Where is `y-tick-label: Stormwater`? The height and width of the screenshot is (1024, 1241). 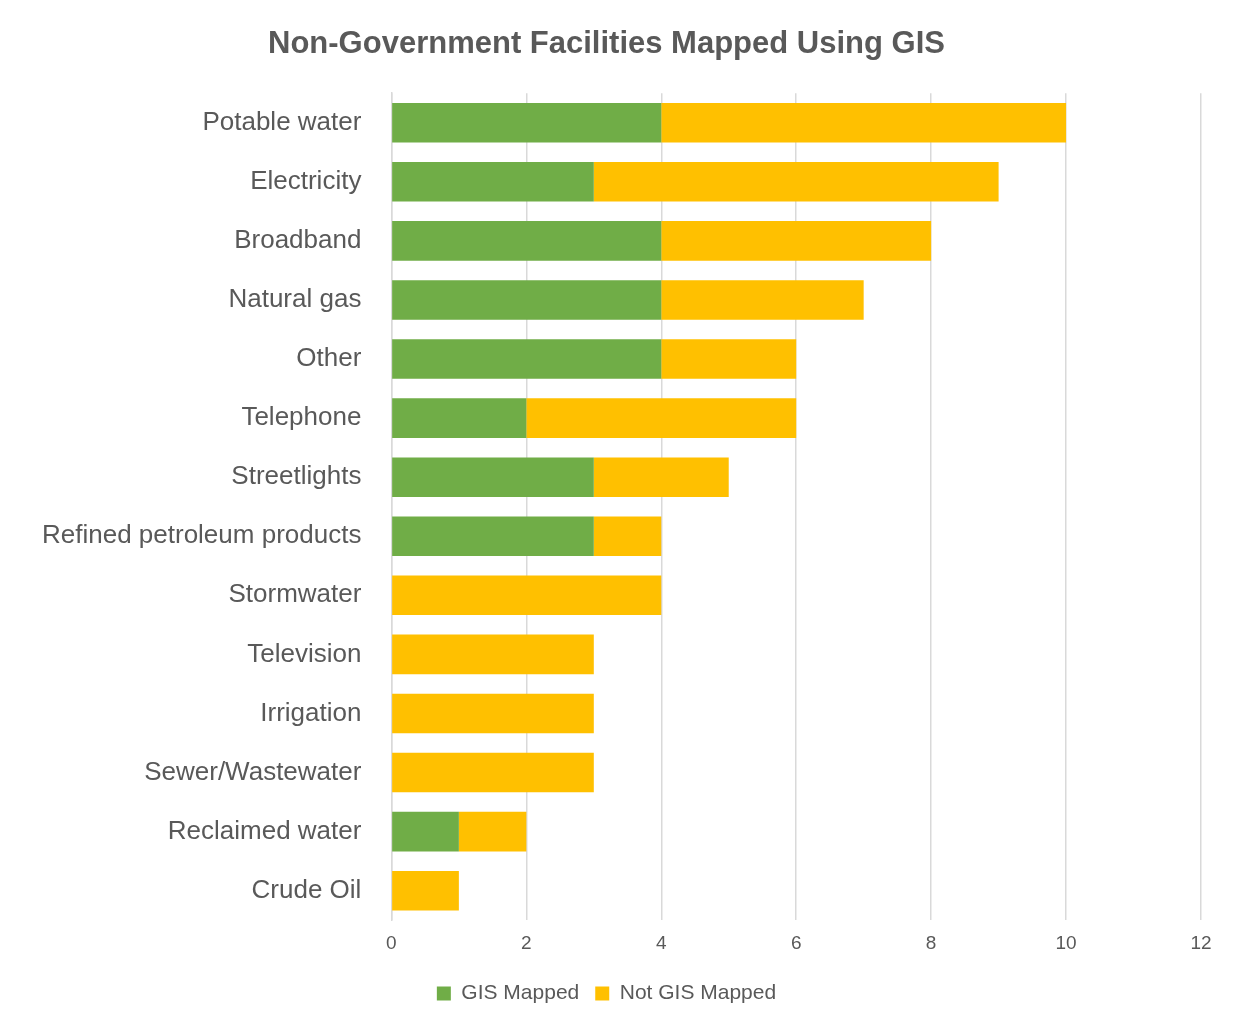 y-tick-label: Stormwater is located at coordinates (295, 593).